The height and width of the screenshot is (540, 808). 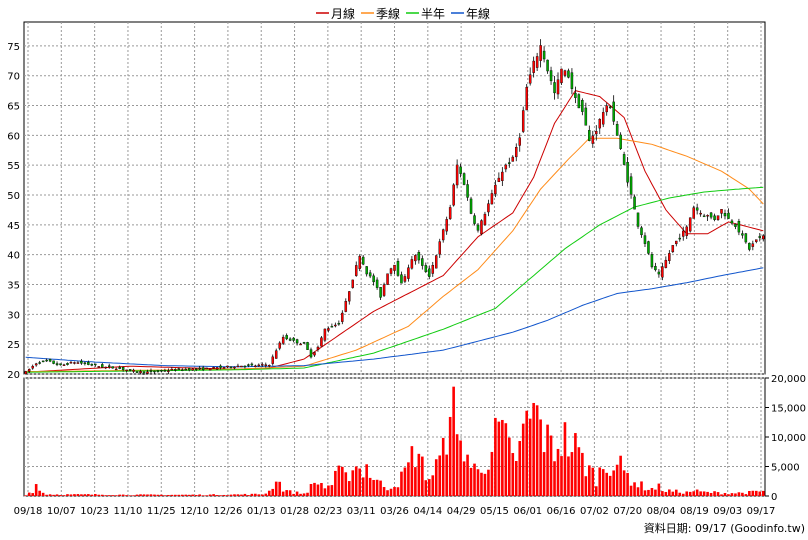 I want to click on price-y-tick-label: 40, so click(x=13, y=256).